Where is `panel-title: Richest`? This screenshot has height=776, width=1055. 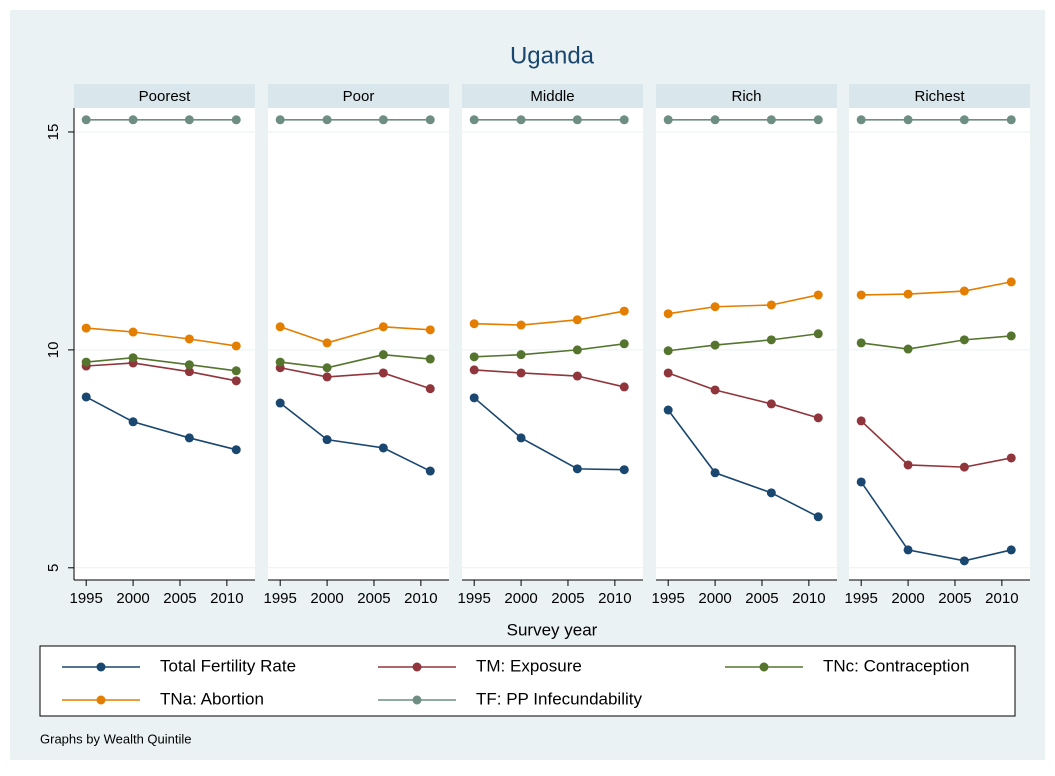 panel-title: Richest is located at coordinates (939, 96).